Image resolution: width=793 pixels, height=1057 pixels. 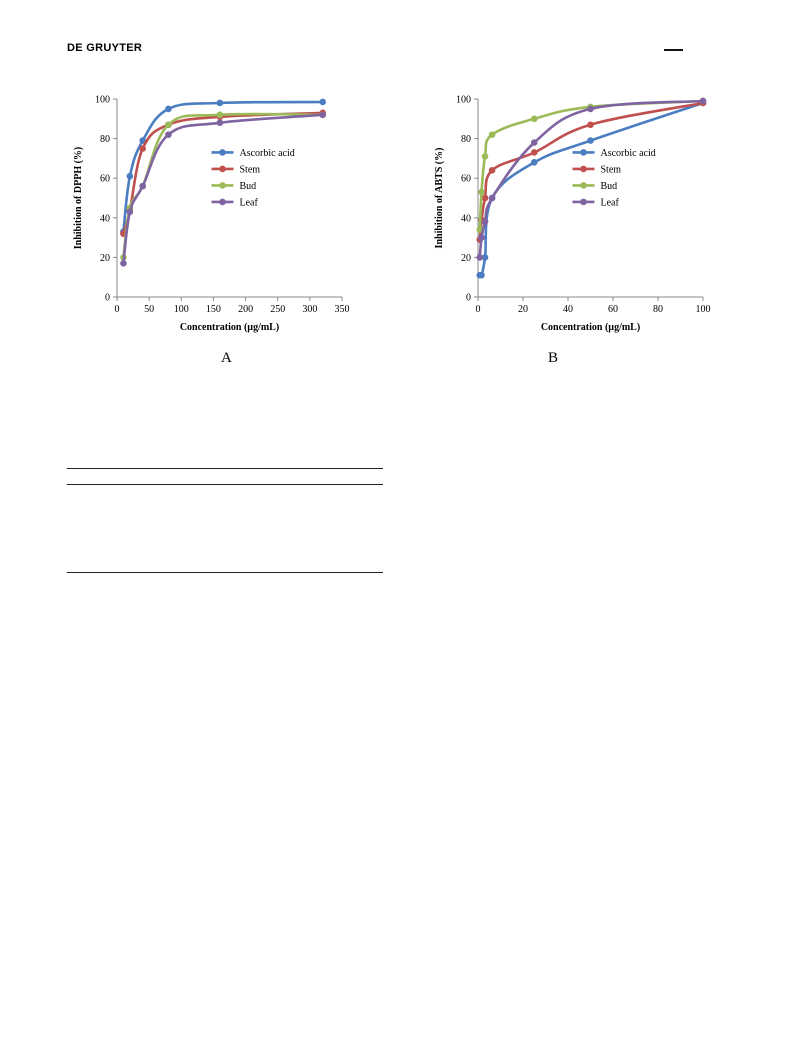 I want to click on x-tick-label: 50, so click(x=149, y=309).